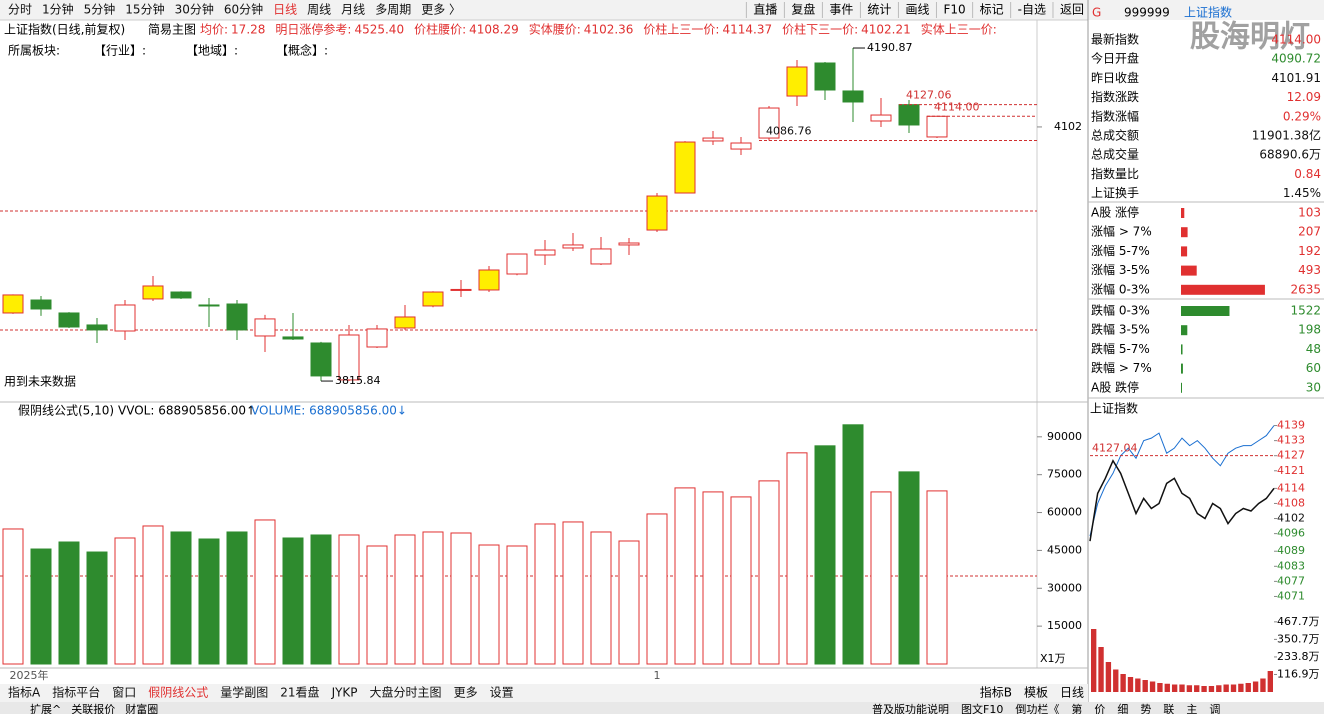  I want to click on tab: 日线, so click(285, 10).